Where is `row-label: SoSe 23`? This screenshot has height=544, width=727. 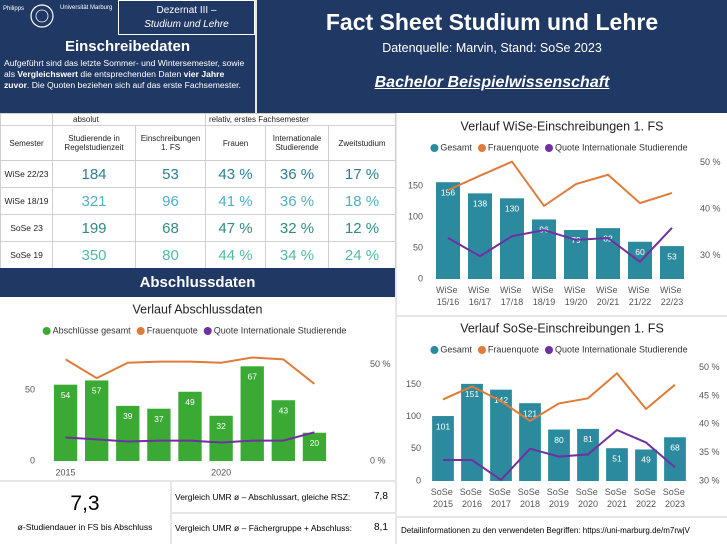 row-label: SoSe 23 is located at coordinates (26, 228).